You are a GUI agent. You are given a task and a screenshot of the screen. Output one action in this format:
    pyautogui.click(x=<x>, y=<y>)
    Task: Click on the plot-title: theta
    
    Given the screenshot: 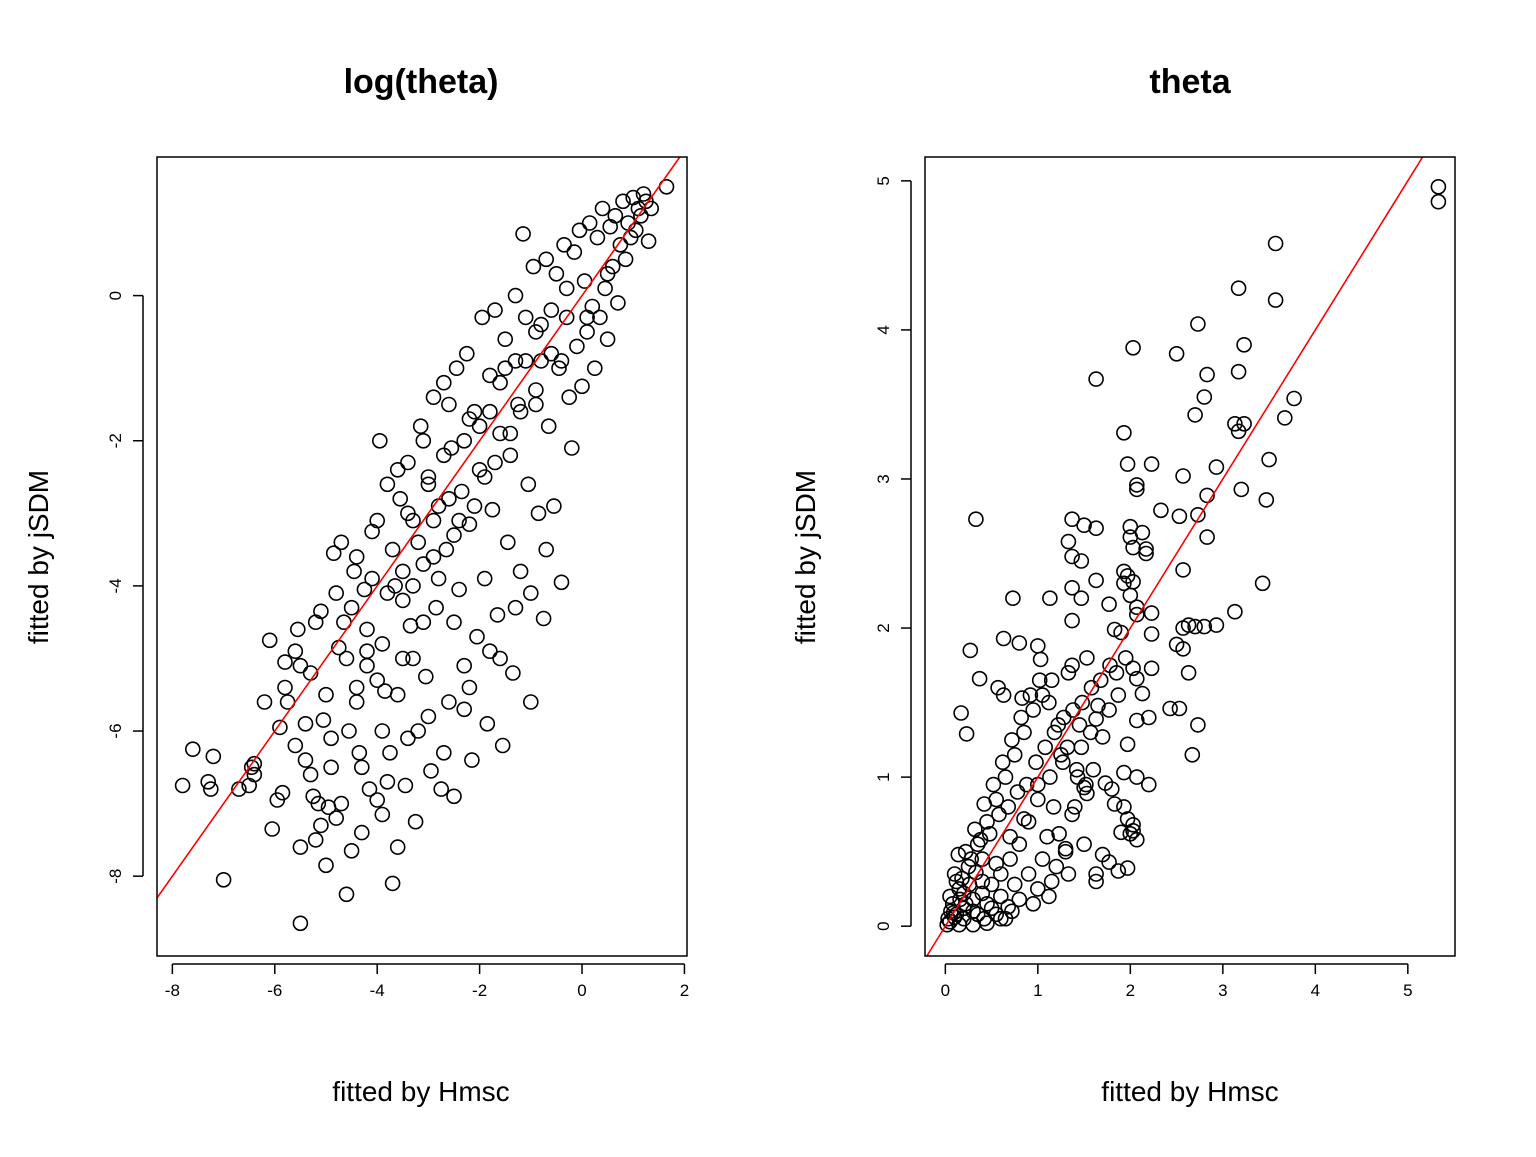 What is the action you would take?
    pyautogui.click(x=1190, y=82)
    